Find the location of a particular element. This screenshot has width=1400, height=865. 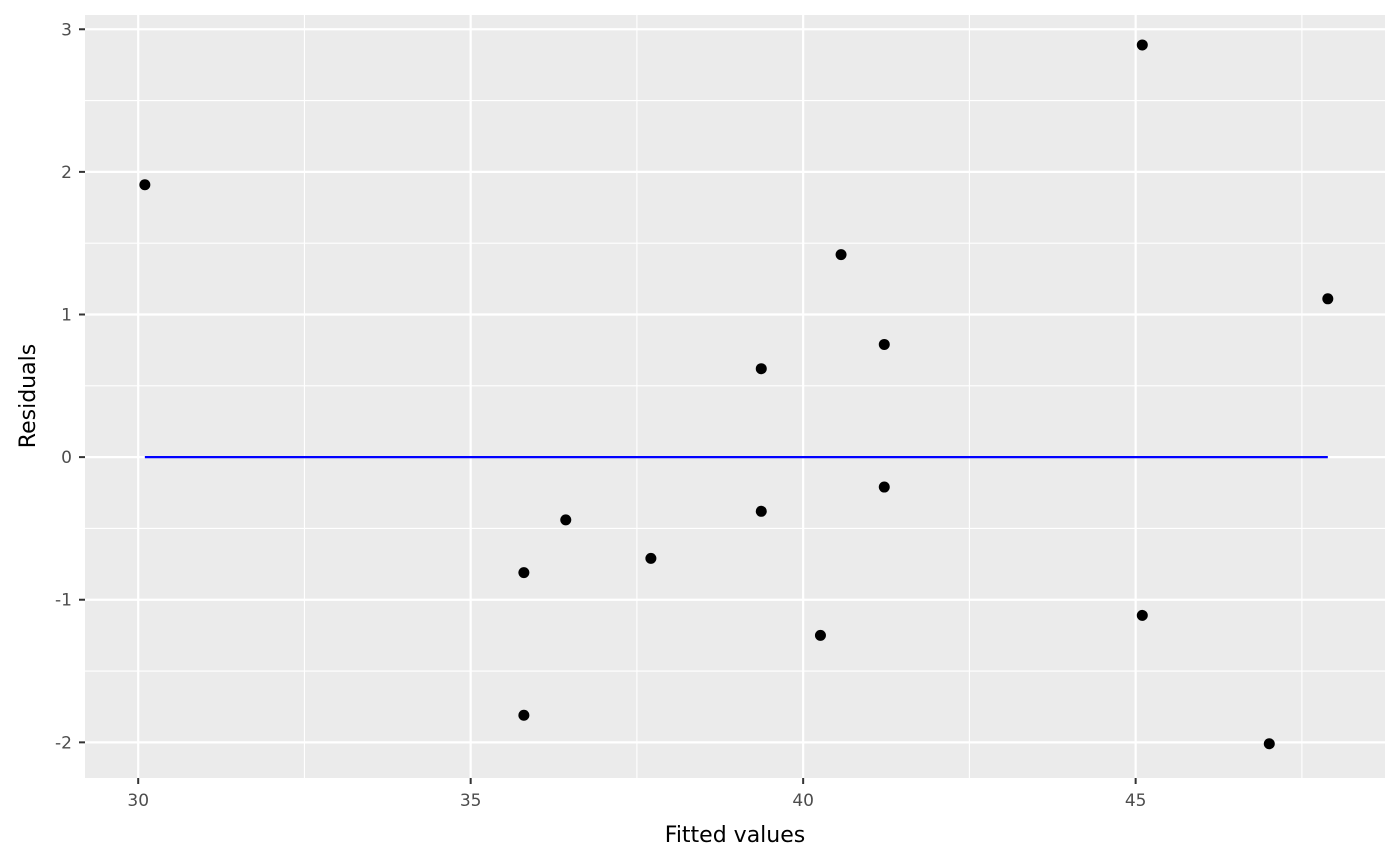

x-tick-label: 40 is located at coordinates (803, 801).